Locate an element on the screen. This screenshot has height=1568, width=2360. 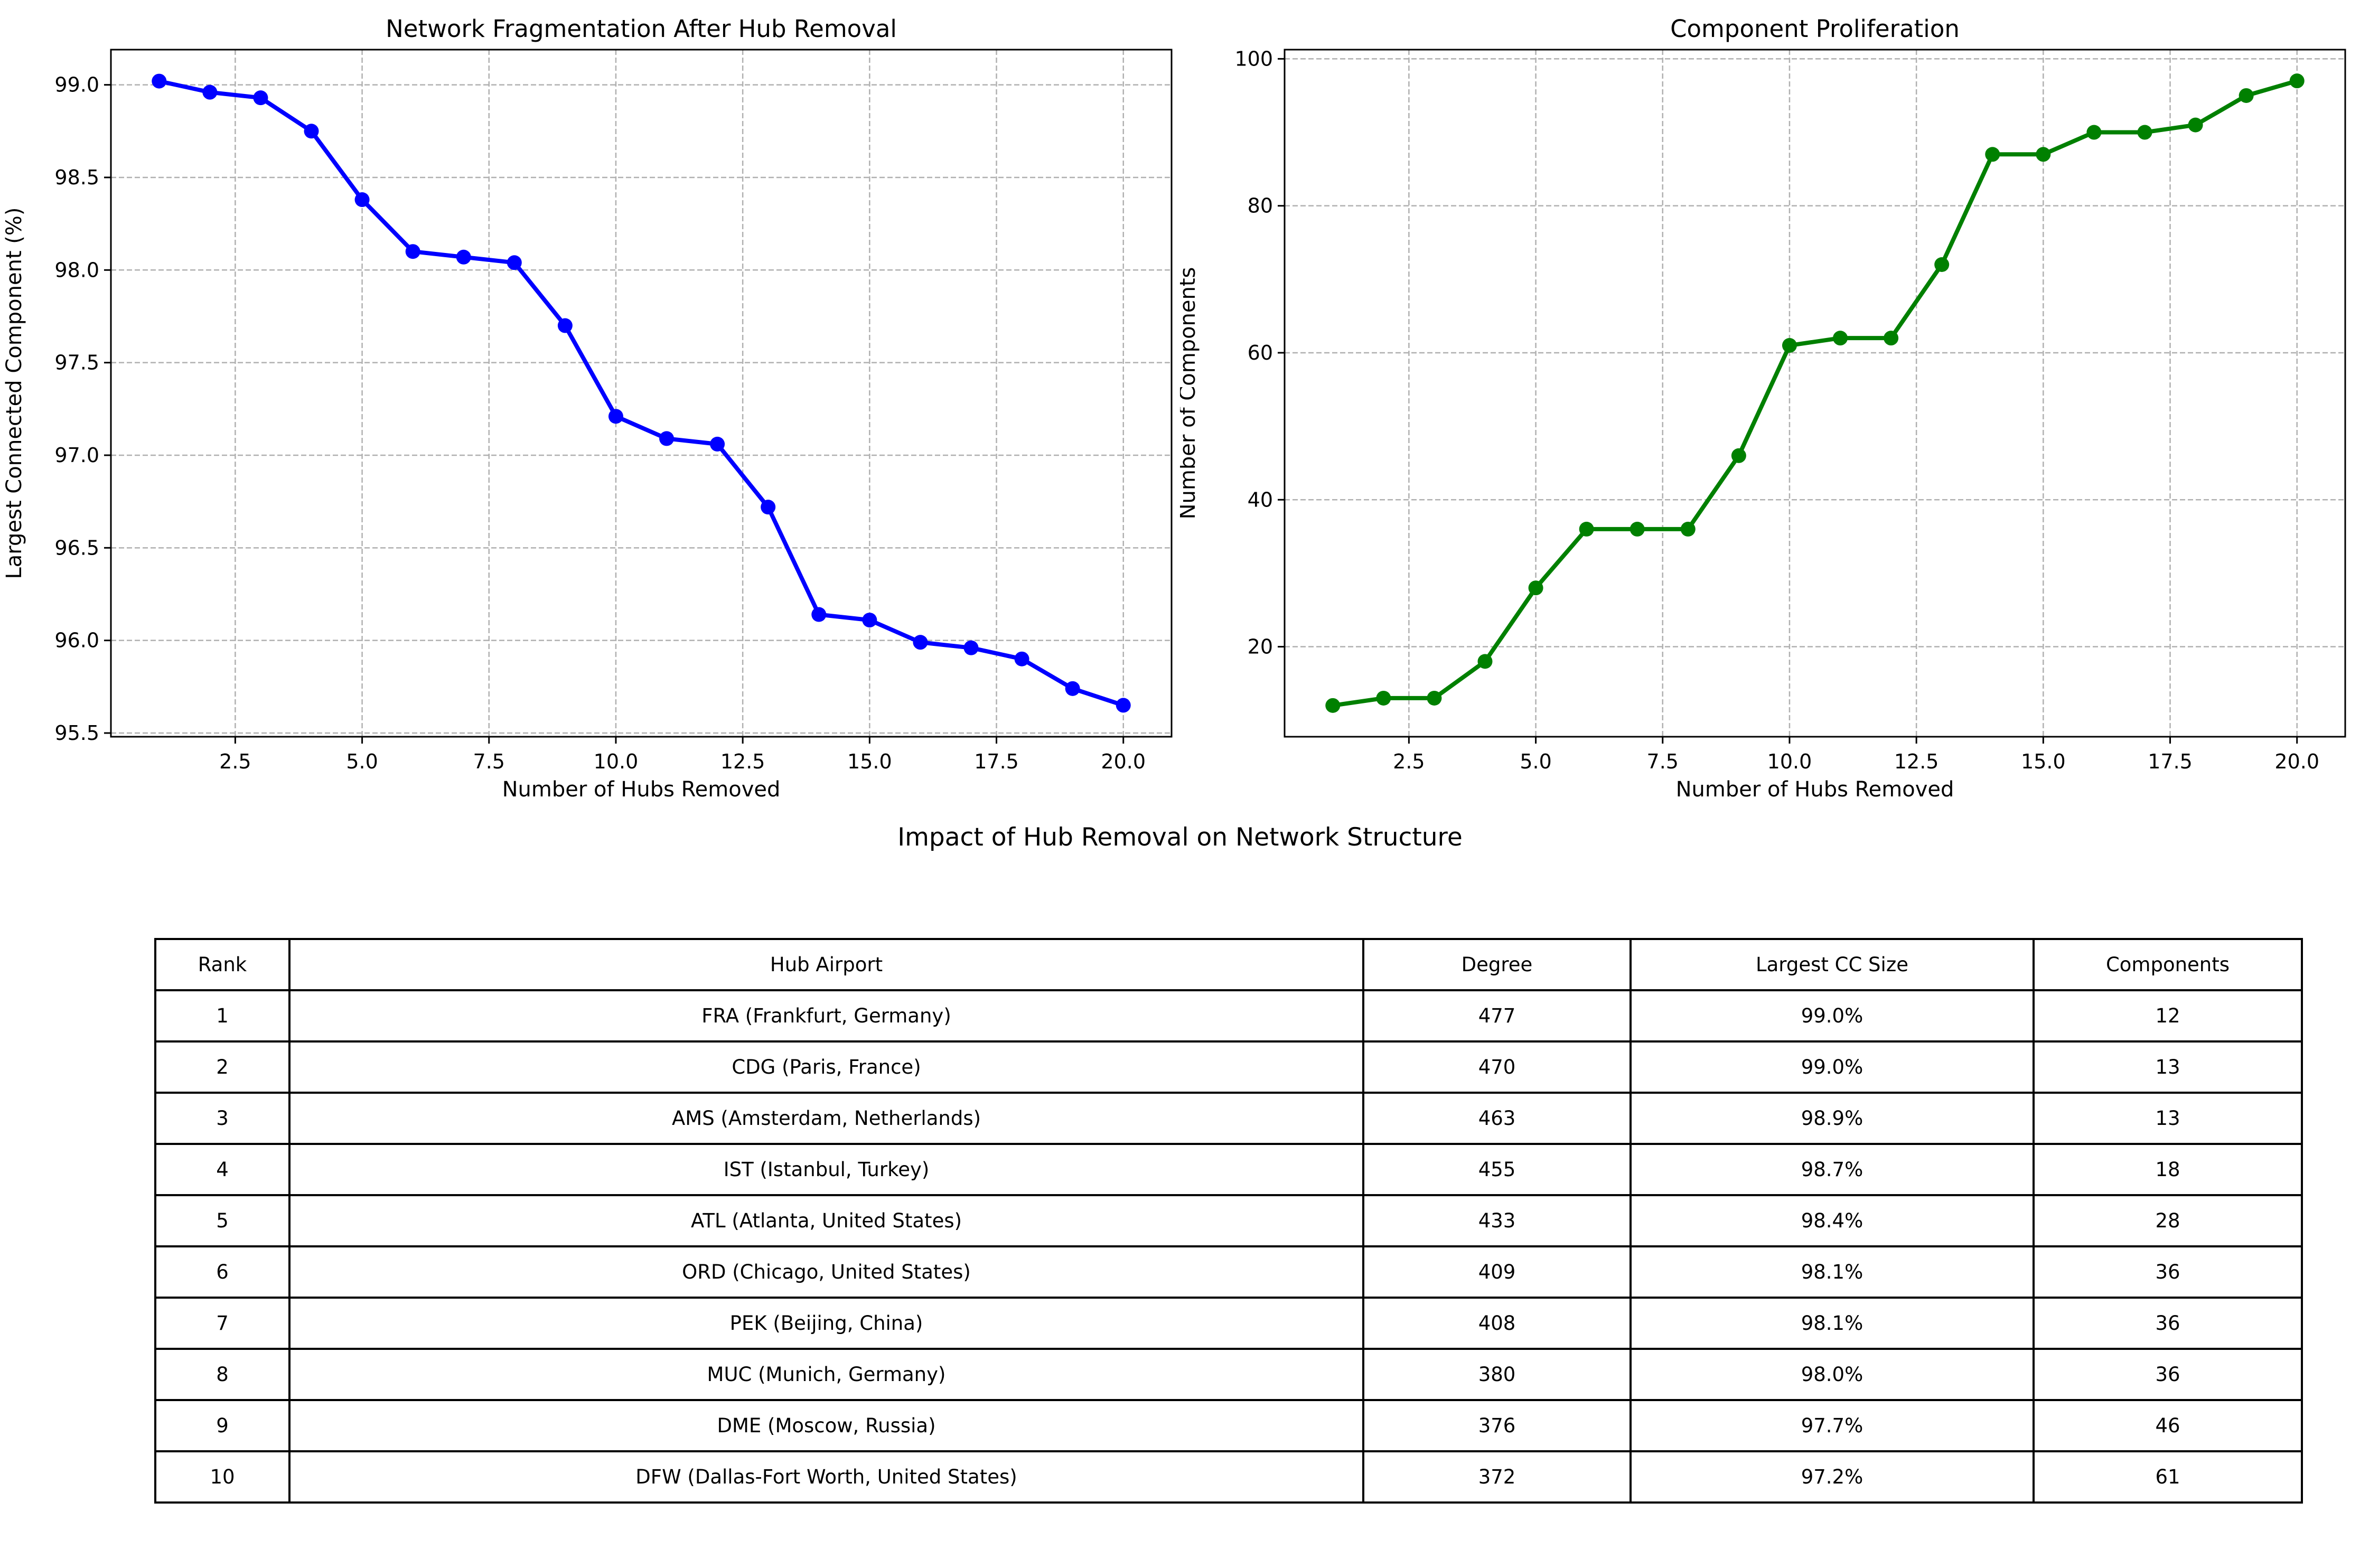
table-cell: 98.7% is located at coordinates (1832, 1170).